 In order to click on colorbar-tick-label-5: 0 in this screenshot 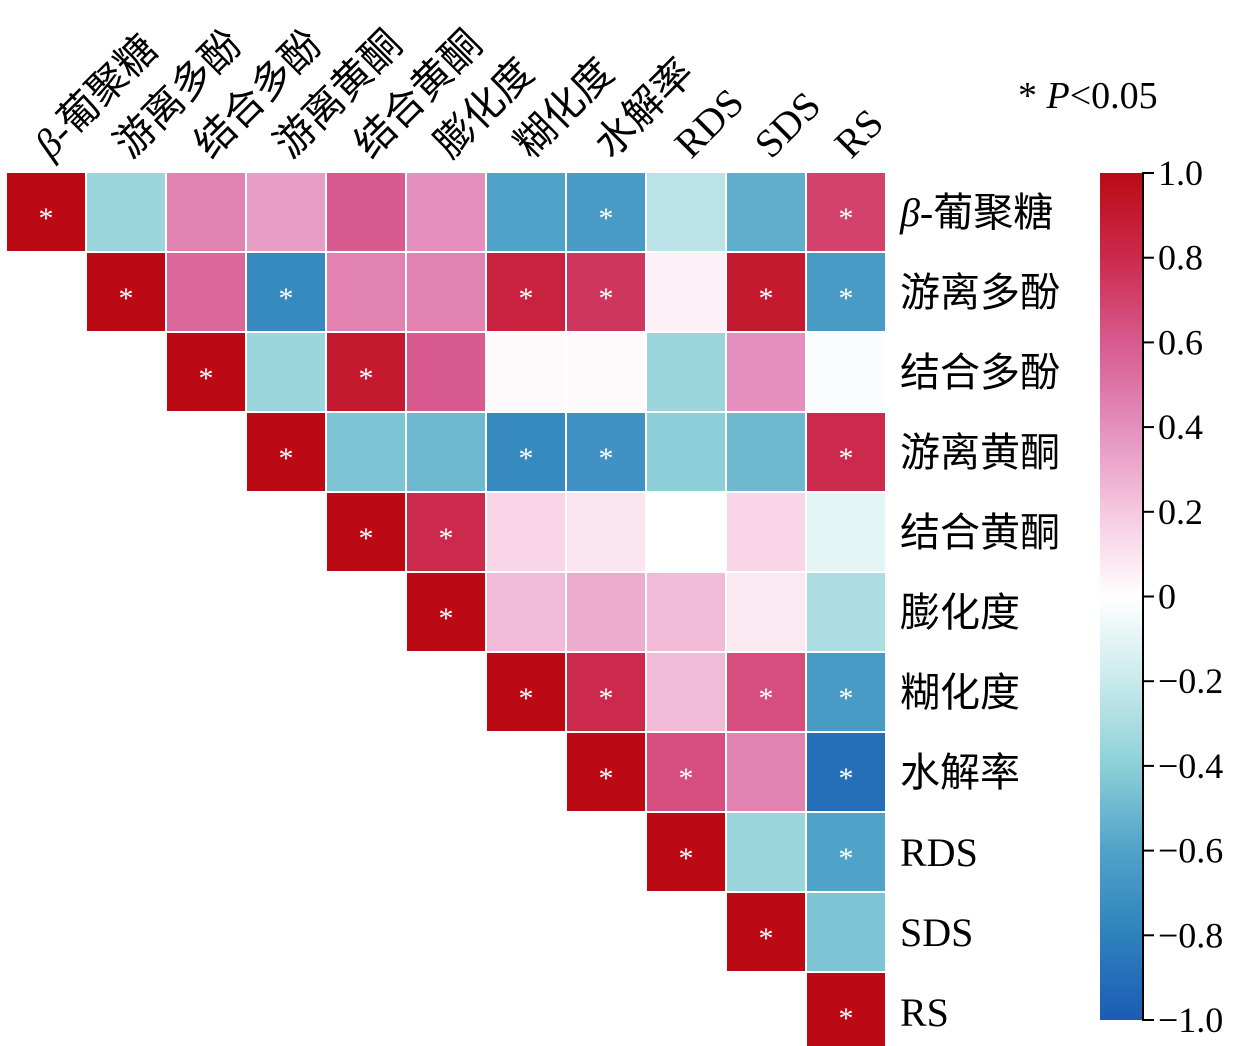, I will do `click(1167, 597)`.